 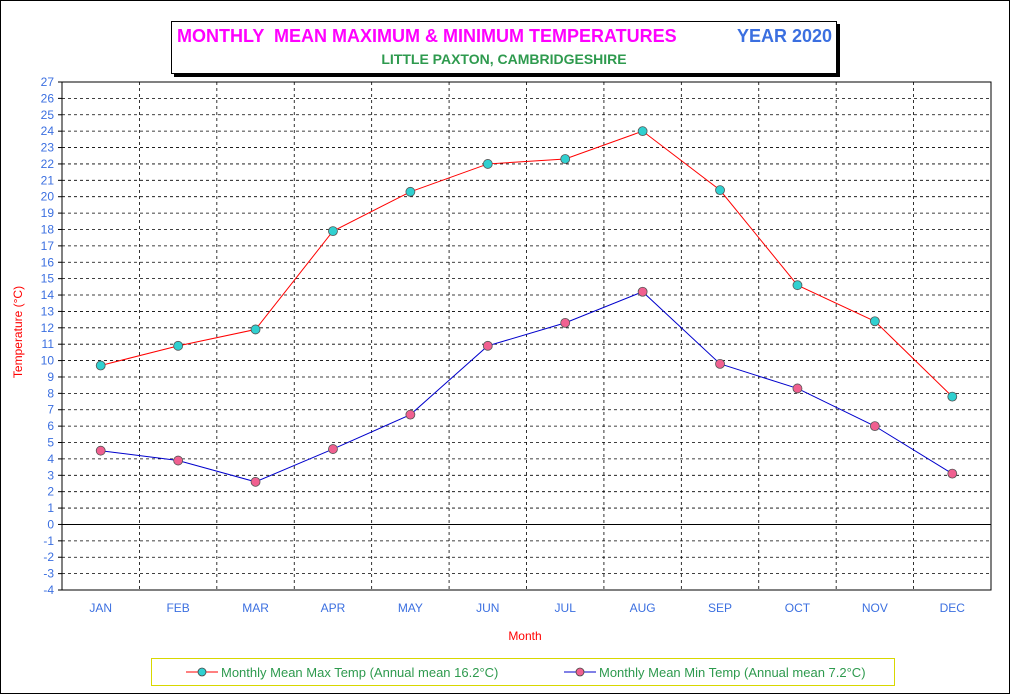 What do you see at coordinates (202, 672) in the screenshot?
I see `legend-swatch-max` at bounding box center [202, 672].